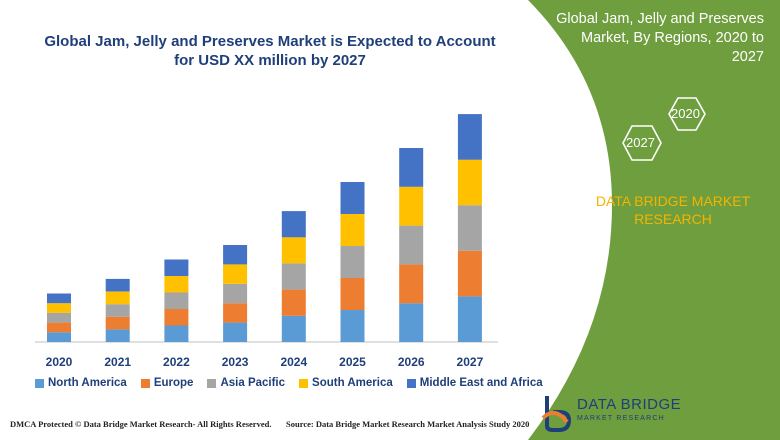 This screenshot has height=440, width=780. What do you see at coordinates (293, 224) in the screenshot?
I see `bar-segment-2024-middle-east-and-africa` at bounding box center [293, 224].